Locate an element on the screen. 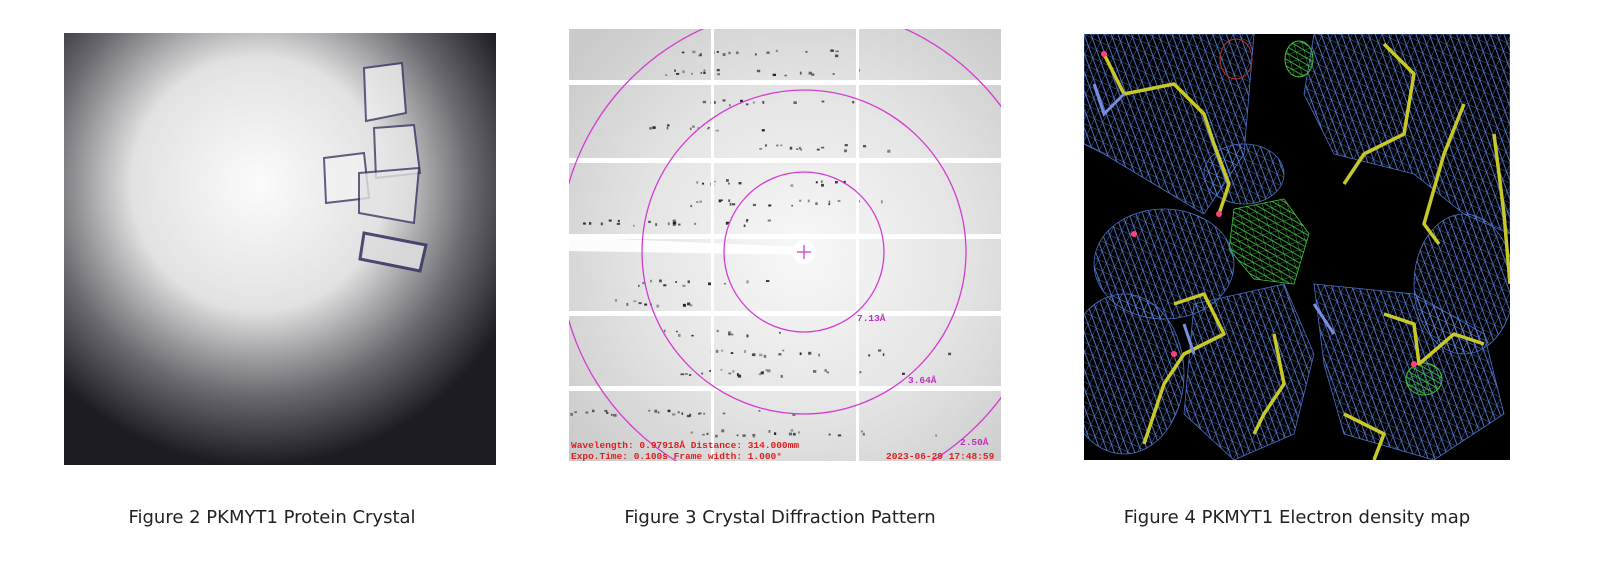 The image size is (1600, 578). figure-caption: Figure 4 PKMYT1 Electron density map is located at coordinates (1297, 517).